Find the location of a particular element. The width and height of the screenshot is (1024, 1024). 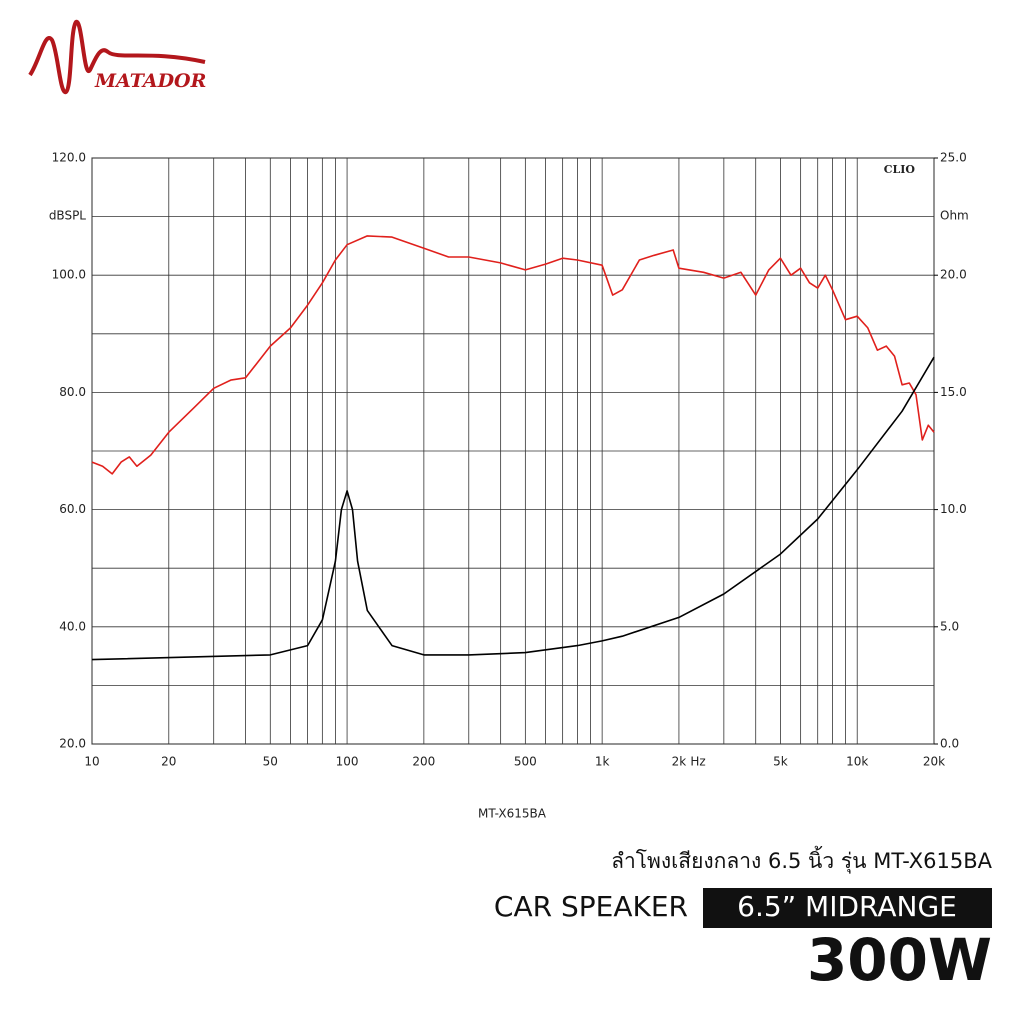

y-tick-label: 120.0 is located at coordinates (69, 158).